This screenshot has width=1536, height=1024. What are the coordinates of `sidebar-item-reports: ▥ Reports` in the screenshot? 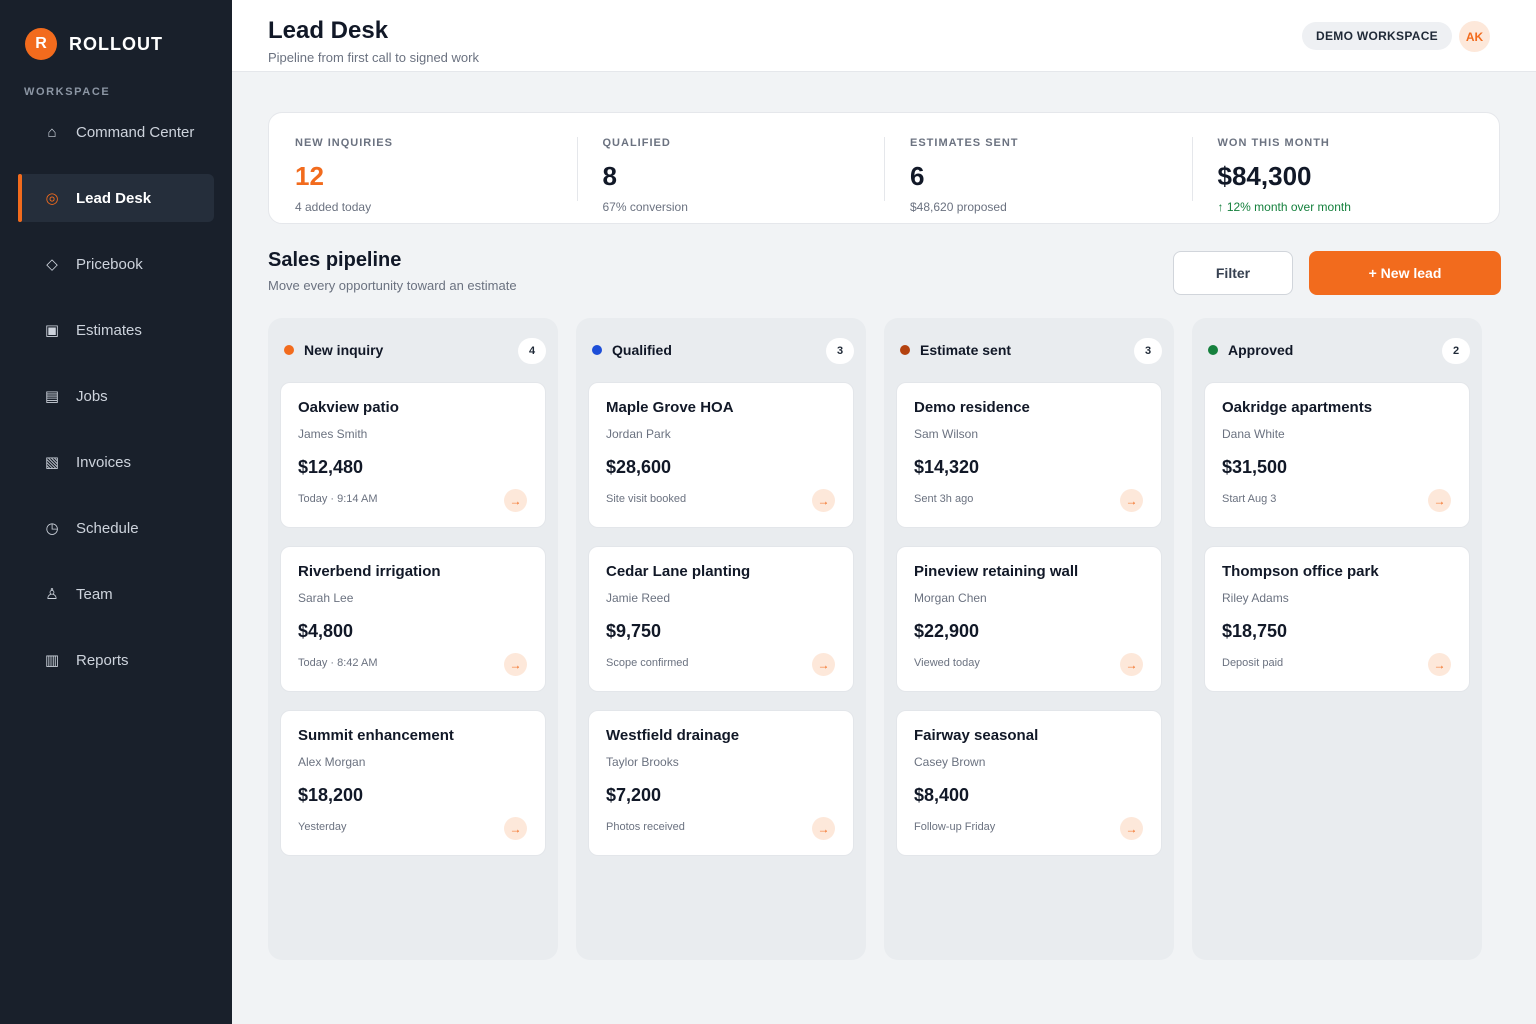 It's located at (116, 660).